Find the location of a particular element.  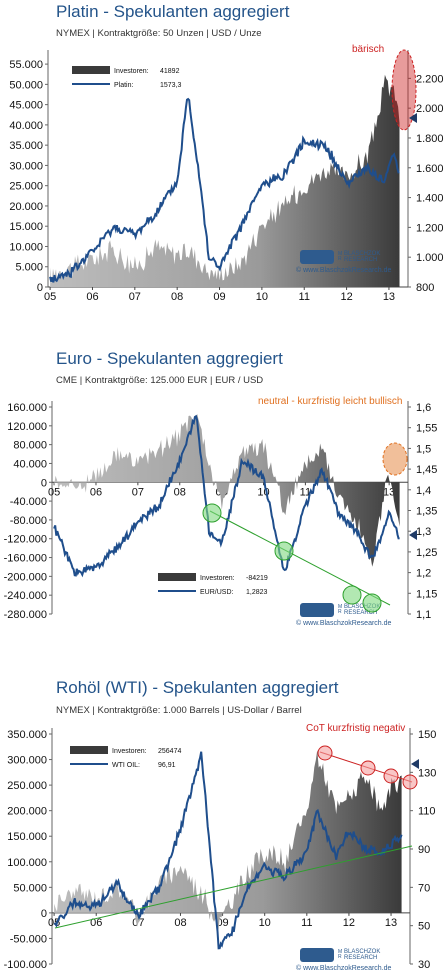

y-right-tick-label: 1,55 is located at coordinates (426, 429).